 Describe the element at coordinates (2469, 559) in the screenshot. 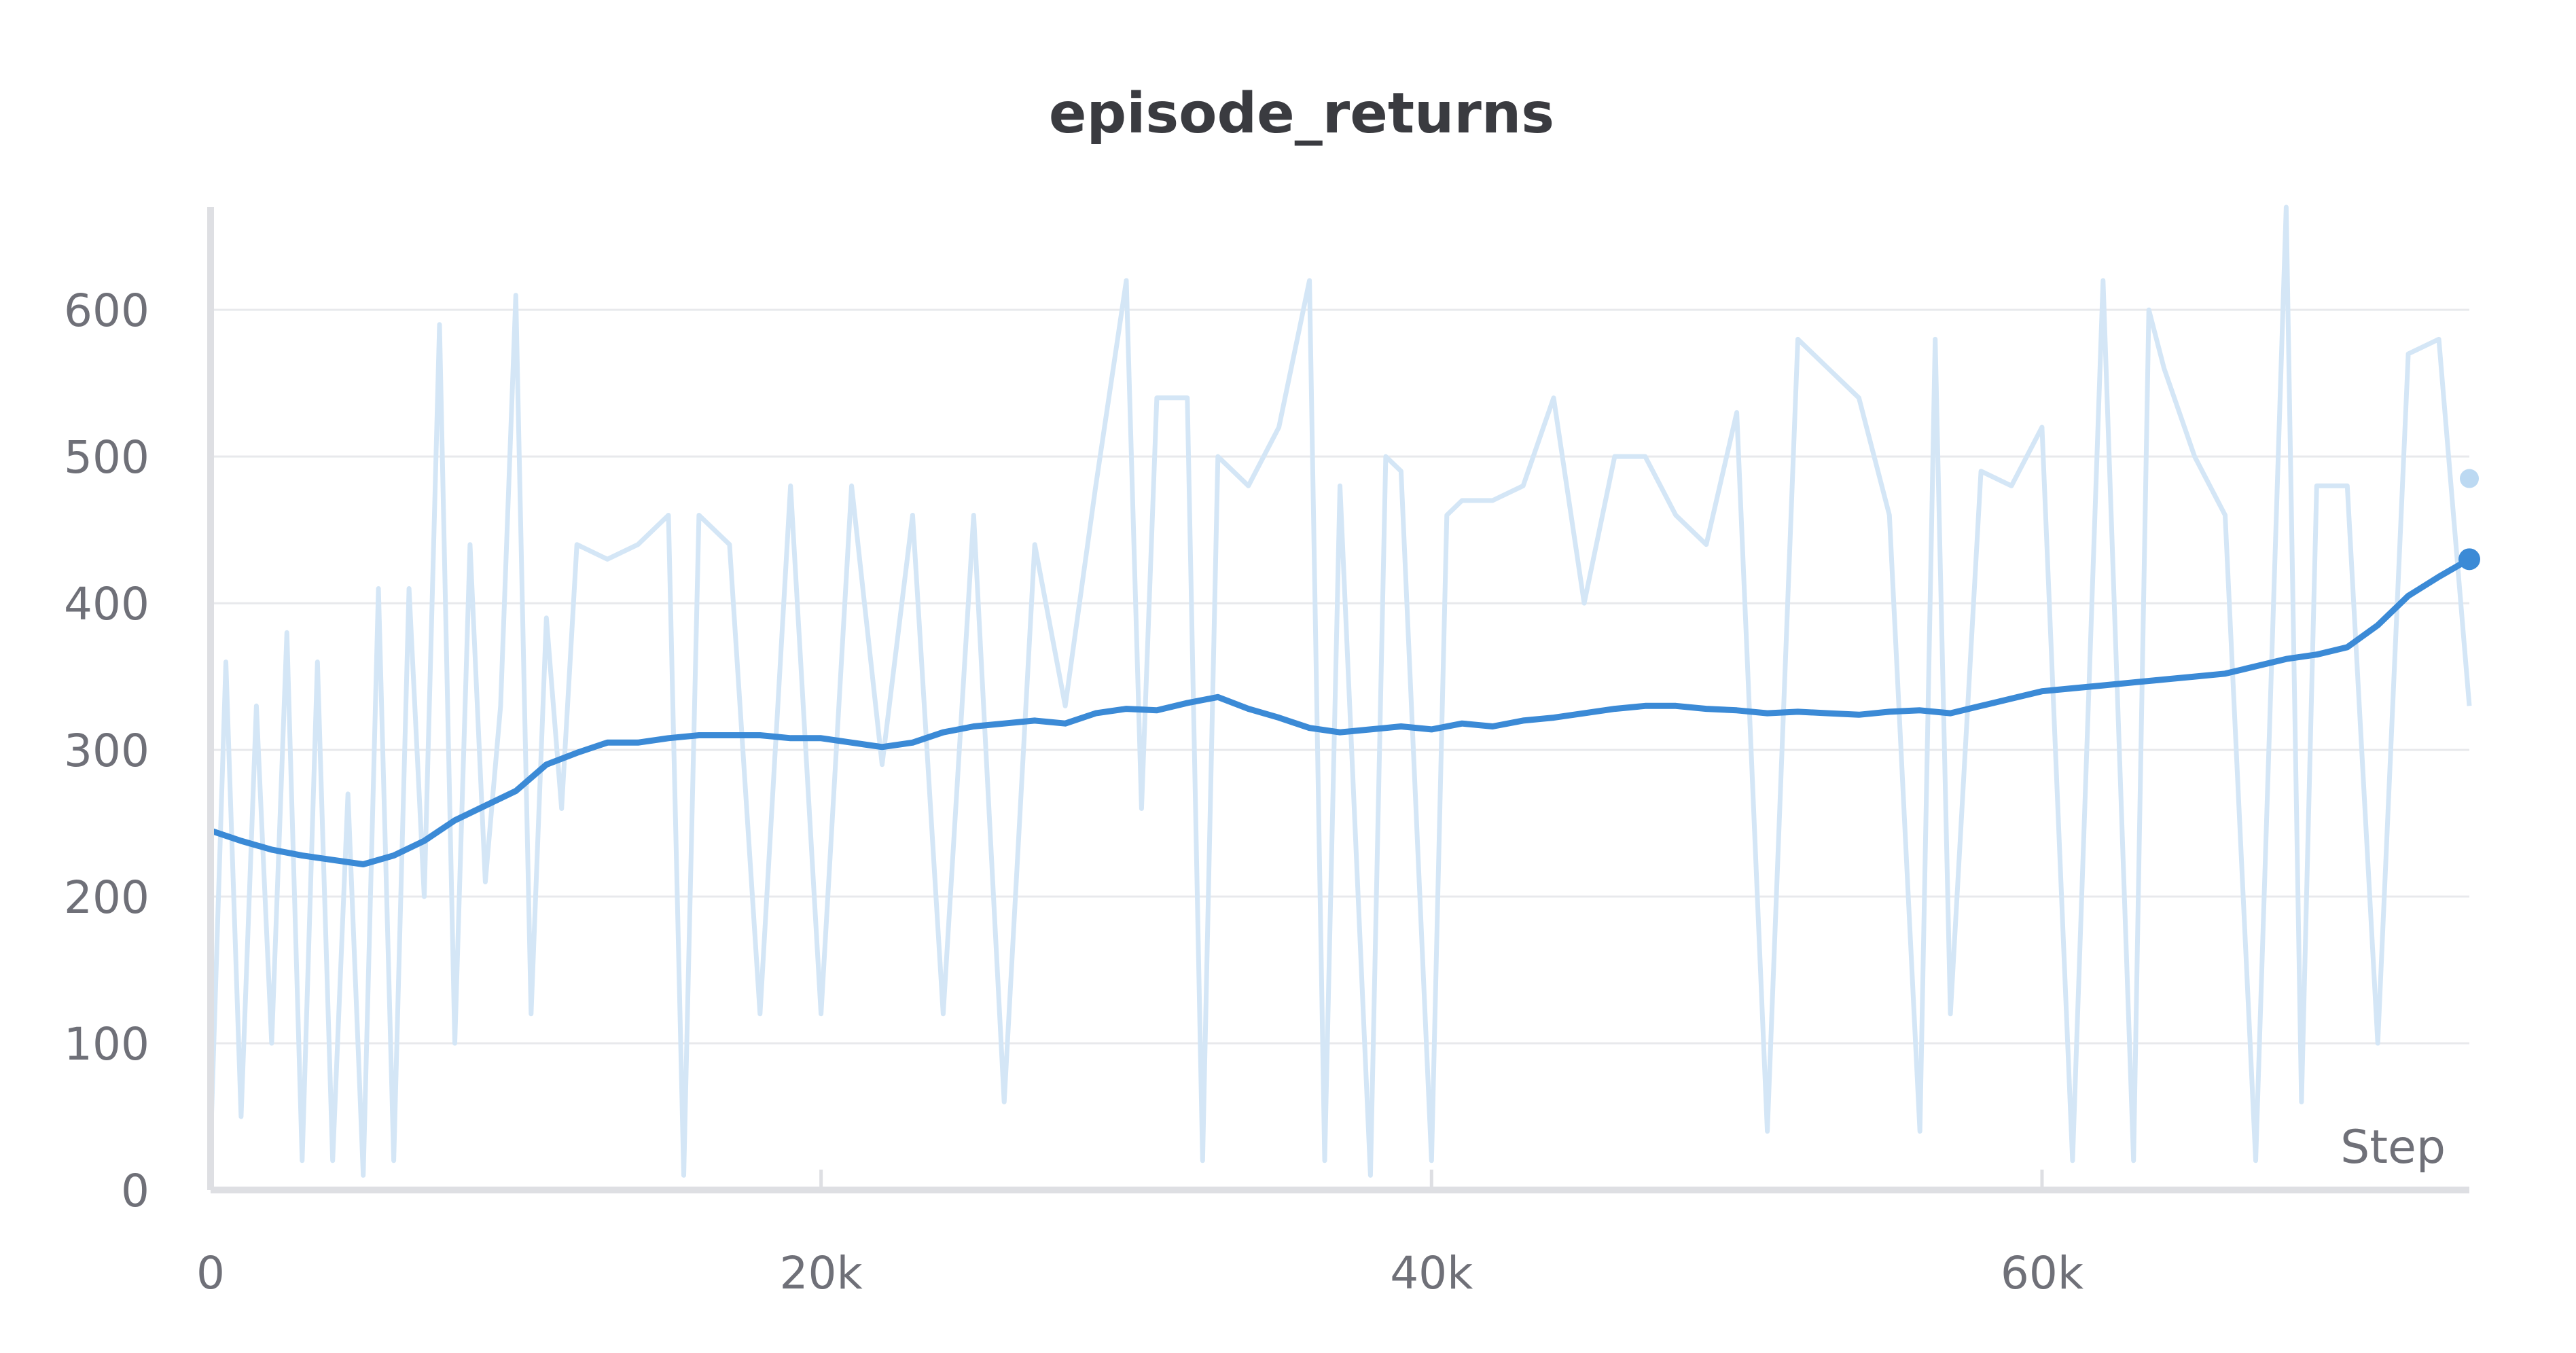

I see `smoothed-series-end-point` at that location.